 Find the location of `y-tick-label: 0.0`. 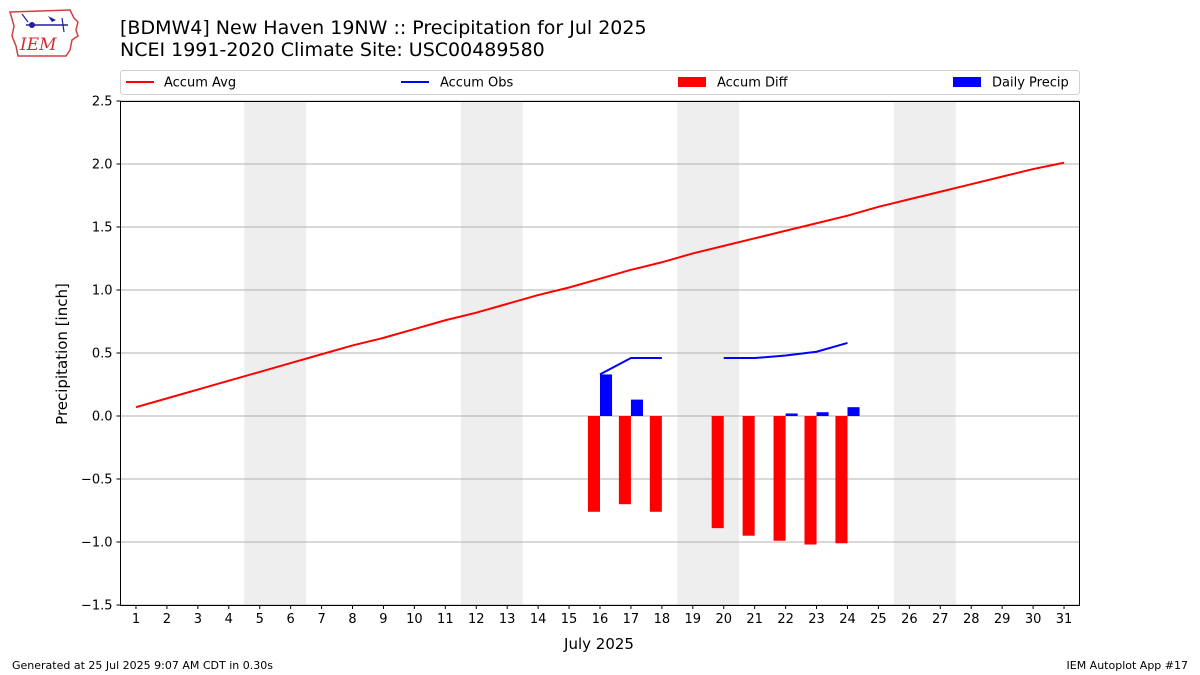

y-tick-label: 0.0 is located at coordinates (102, 417).